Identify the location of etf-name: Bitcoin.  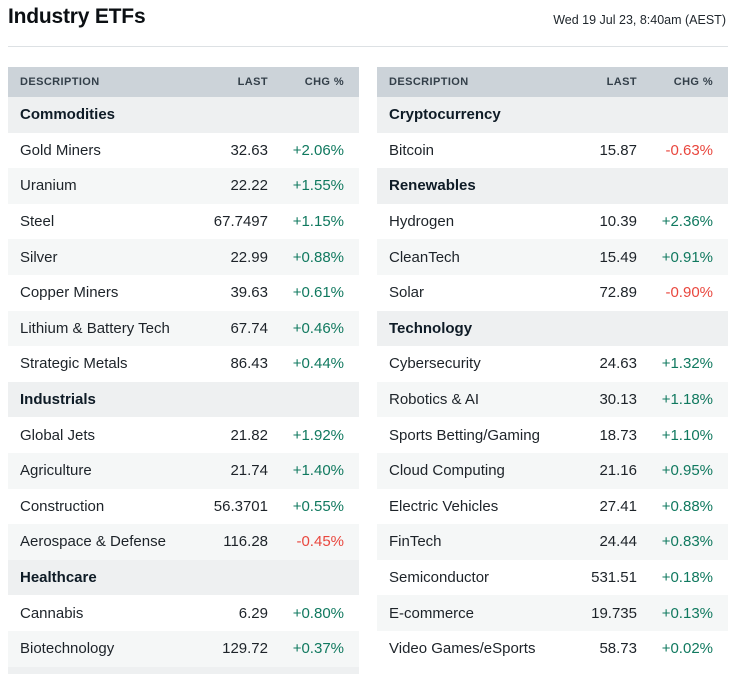
(412, 150).